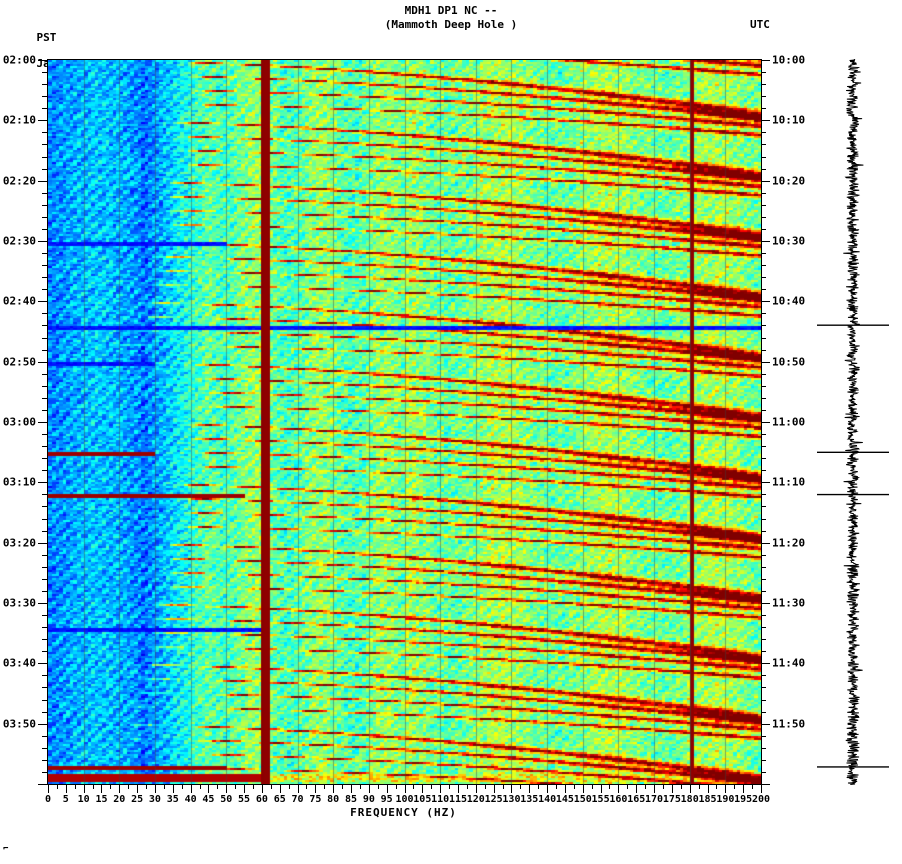 The width and height of the screenshot is (902, 864). Describe the element at coordinates (547, 799) in the screenshot. I see `freq-label: 140` at that location.